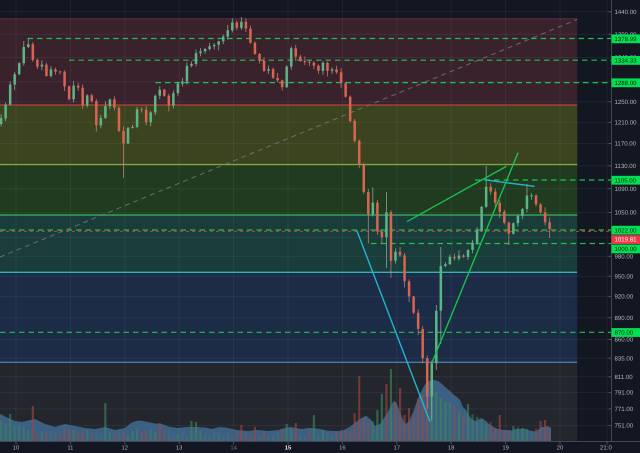  Describe the element at coordinates (624, 297) in the screenshot. I see `svg-text: 920.00` at that location.